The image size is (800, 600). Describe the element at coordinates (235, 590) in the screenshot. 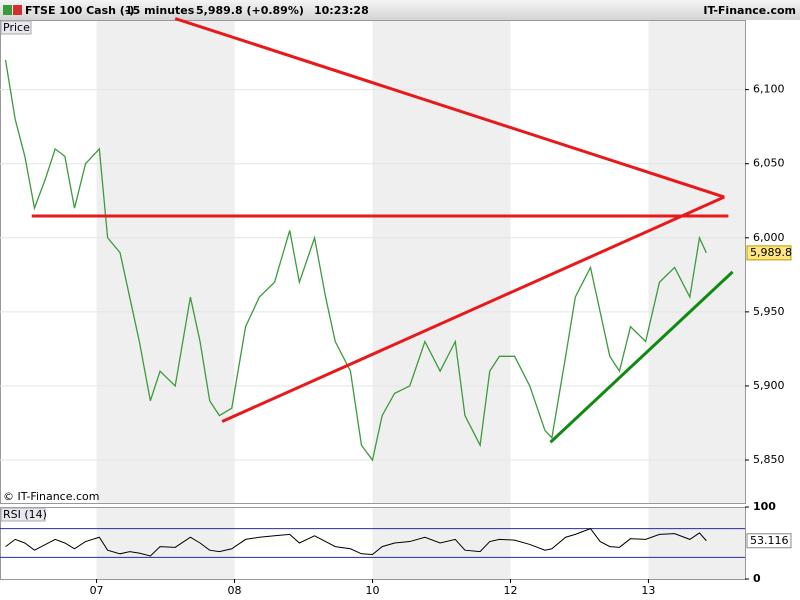

I see `x-tick-label: 08` at that location.